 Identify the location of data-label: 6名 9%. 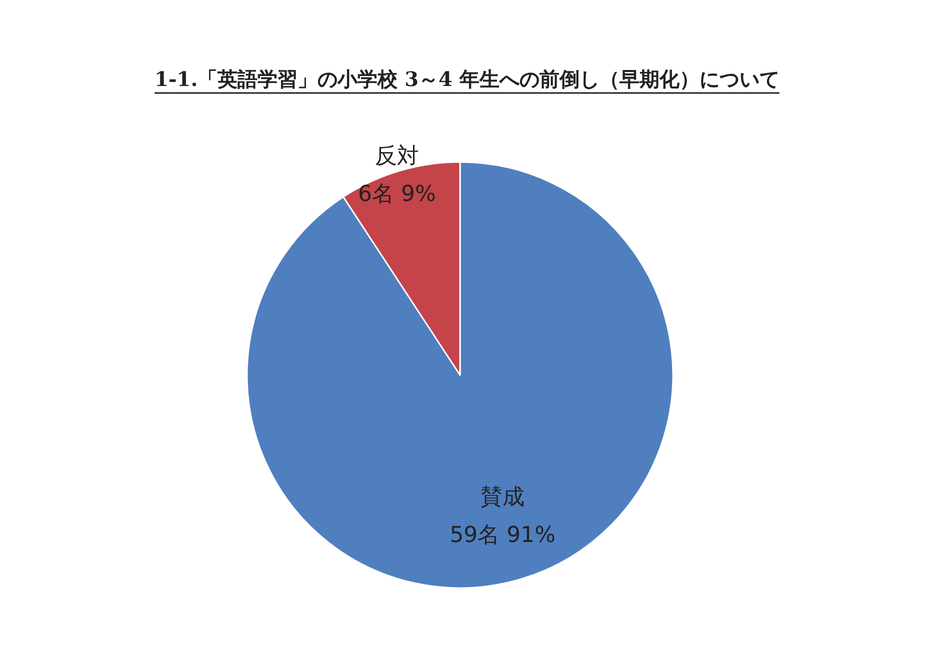
(397, 195).